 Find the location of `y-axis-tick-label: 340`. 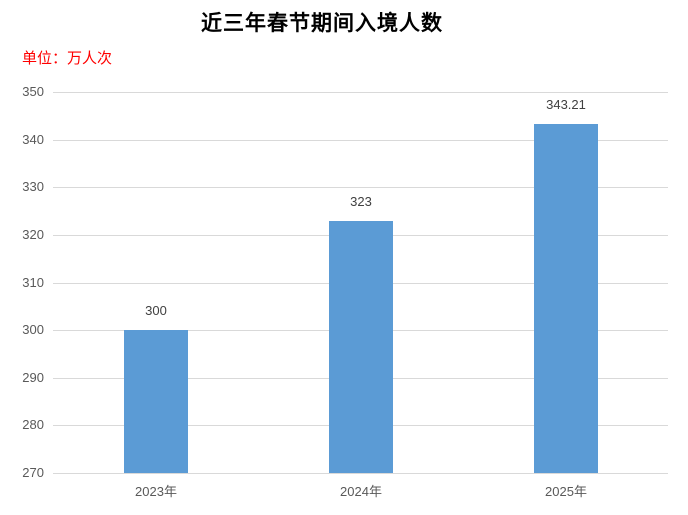

y-axis-tick-label: 340 is located at coordinates (33, 139).